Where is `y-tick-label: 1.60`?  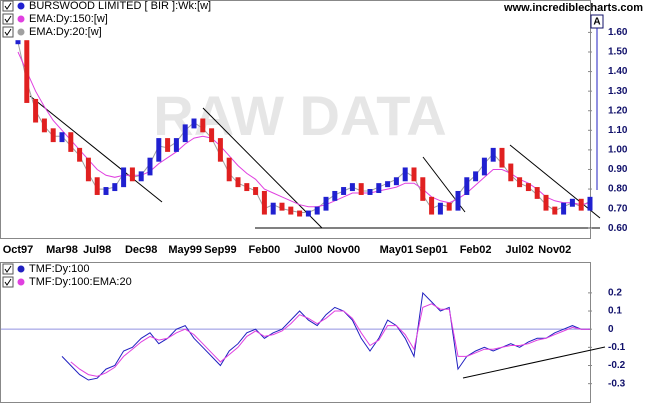 y-tick-label: 1.60 is located at coordinates (618, 32).